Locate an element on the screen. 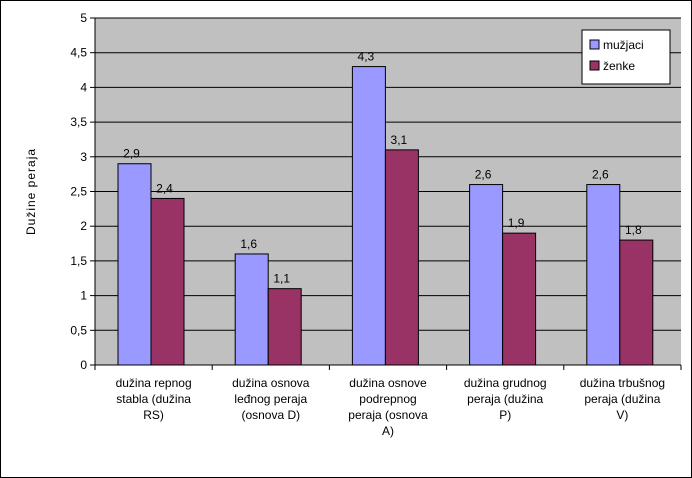 The image size is (692, 478). legend-box is located at coordinates (626, 57).